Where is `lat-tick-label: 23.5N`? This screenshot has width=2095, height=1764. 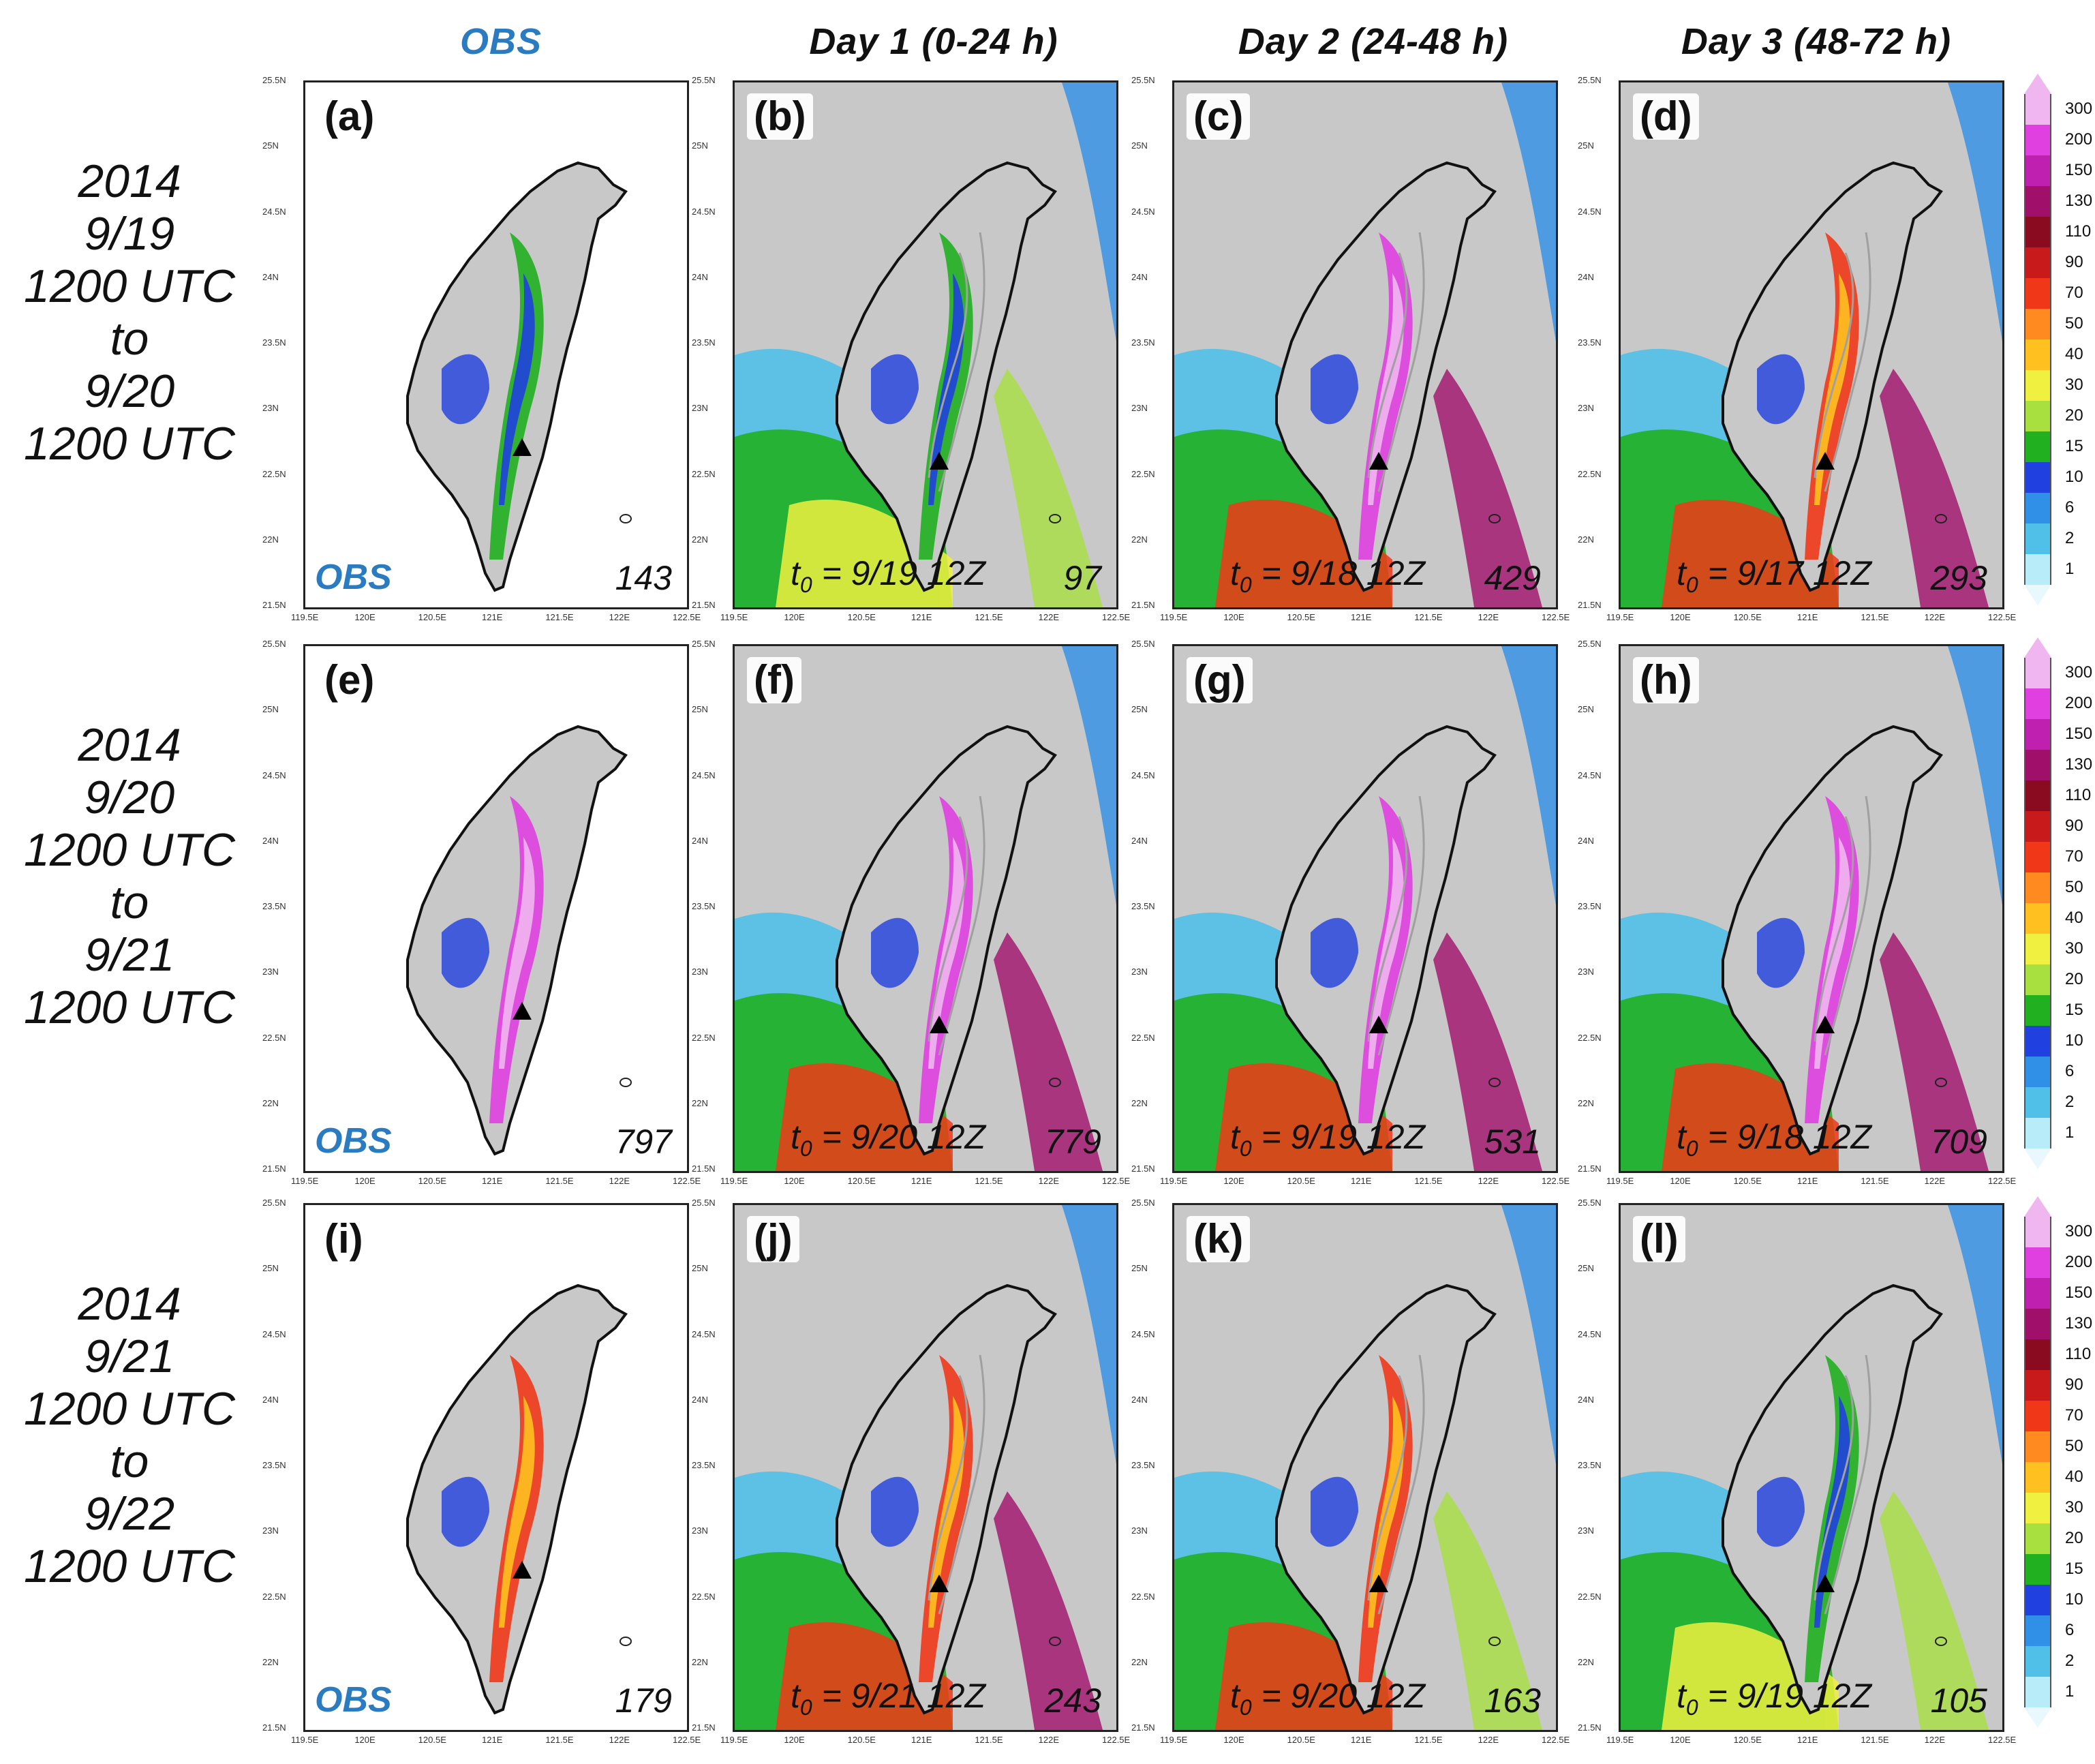
lat-tick-label: 23.5N is located at coordinates (274, 906).